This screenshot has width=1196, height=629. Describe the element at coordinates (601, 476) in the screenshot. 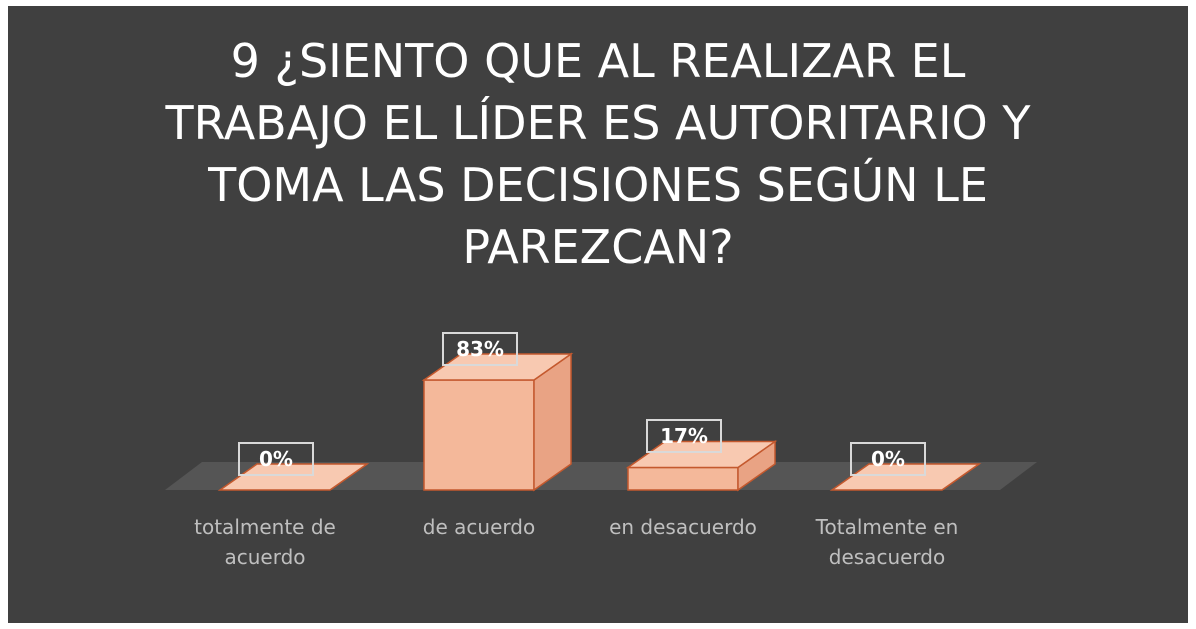

I see `floor` at that location.